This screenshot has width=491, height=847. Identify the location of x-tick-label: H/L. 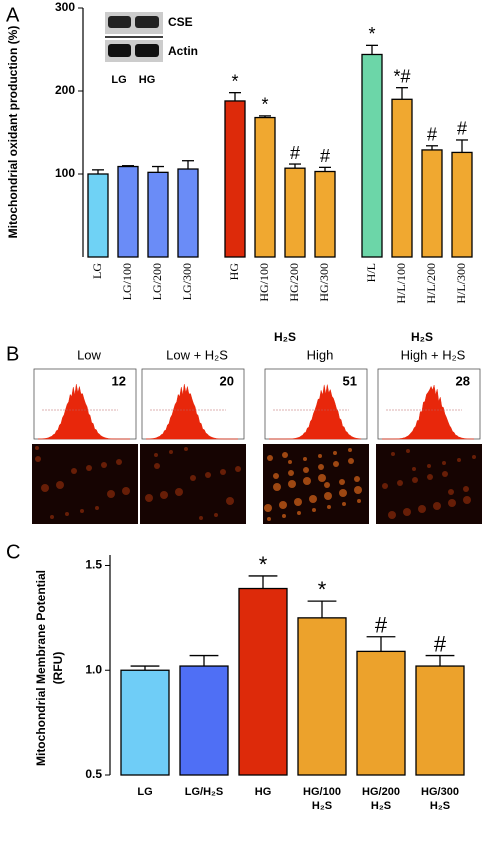
(371, 272).